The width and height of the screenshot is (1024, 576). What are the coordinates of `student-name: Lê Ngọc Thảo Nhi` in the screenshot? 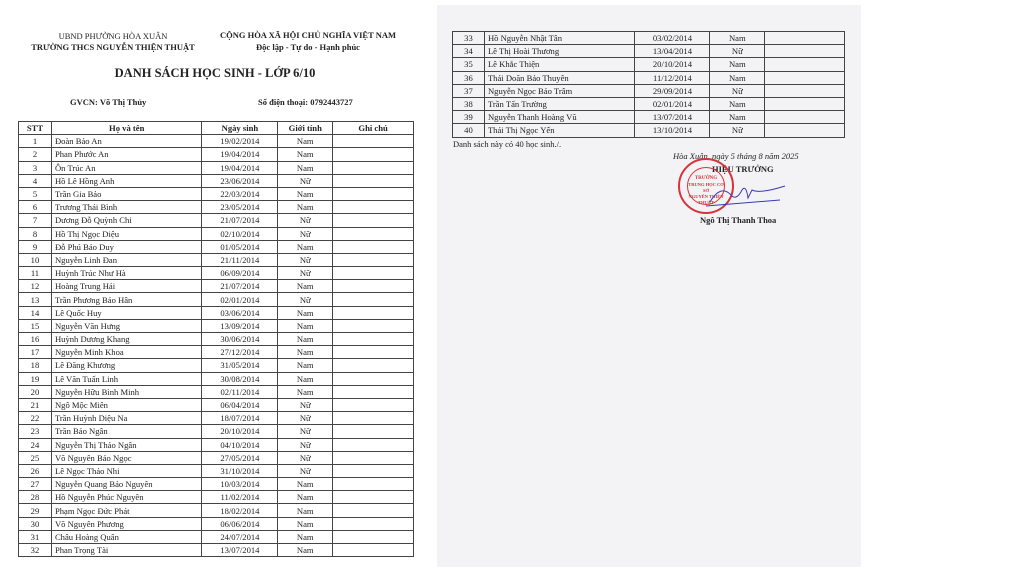 It's located at (126, 471).